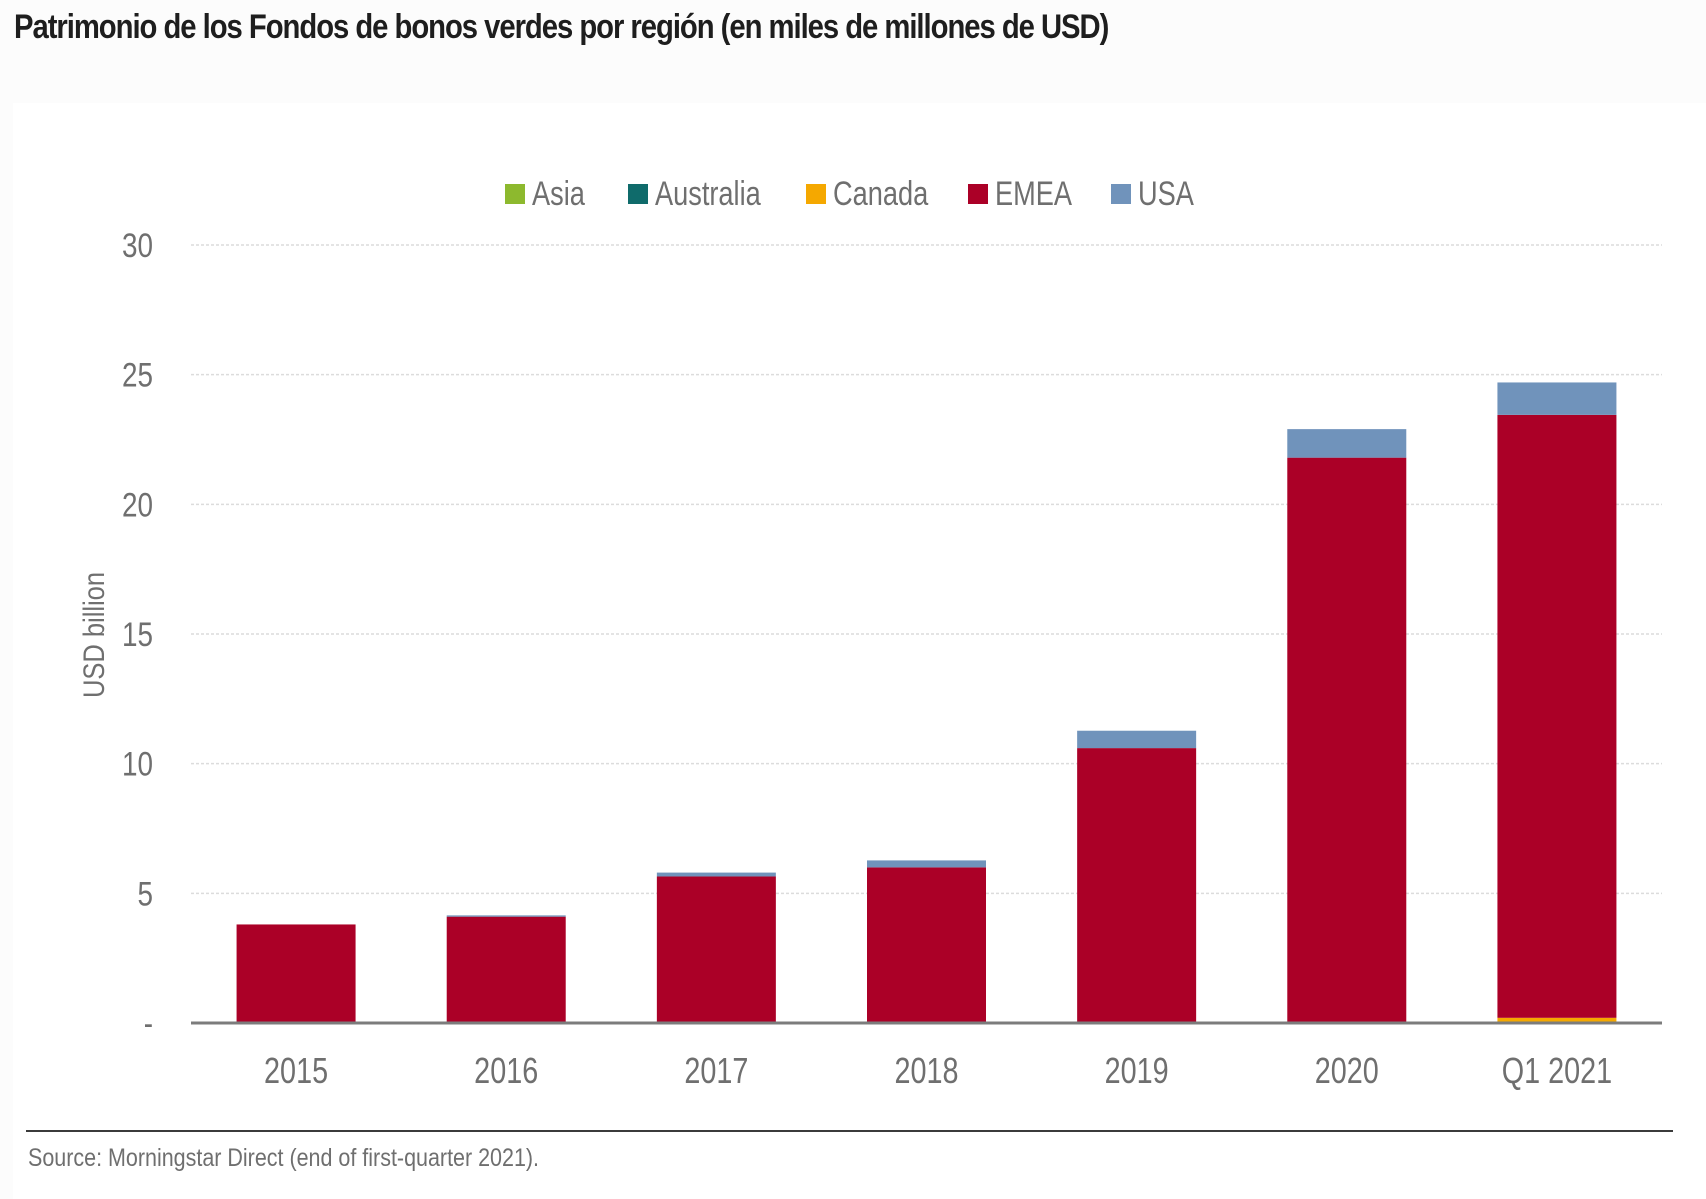 The height and width of the screenshot is (1199, 1706). What do you see at coordinates (296, 1070) in the screenshot?
I see `x-tick-label: 2015` at bounding box center [296, 1070].